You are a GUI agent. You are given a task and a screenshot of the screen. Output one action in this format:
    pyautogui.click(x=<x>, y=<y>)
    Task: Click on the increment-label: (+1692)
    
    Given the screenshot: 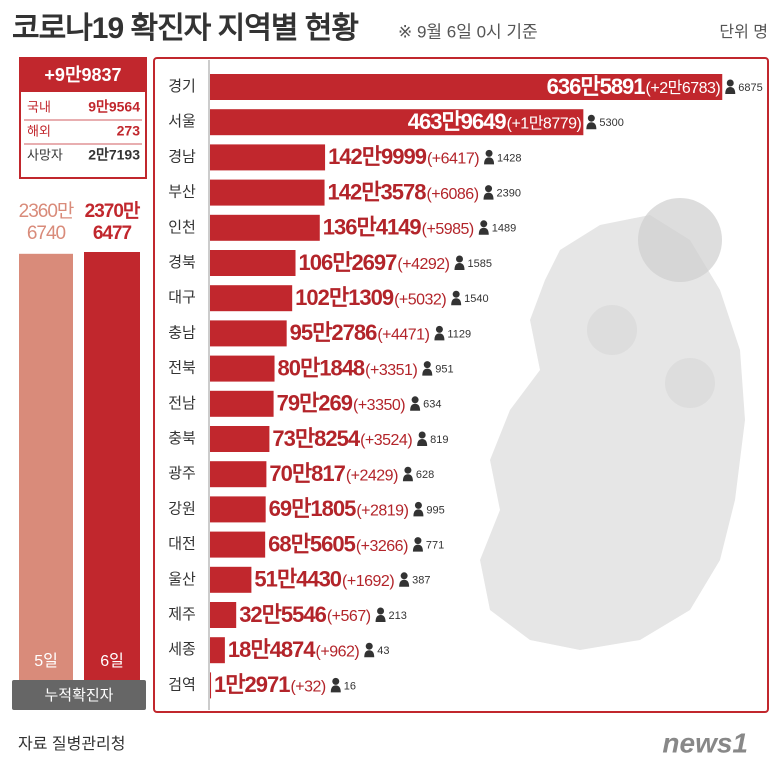 What is the action you would take?
    pyautogui.click(x=368, y=581)
    